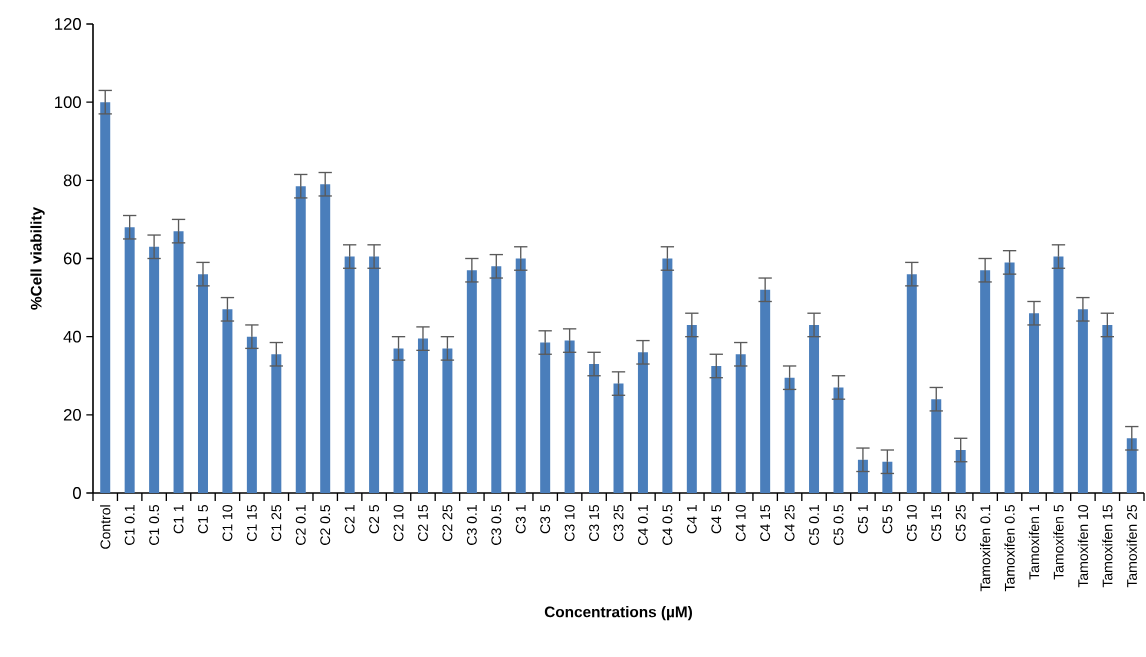 The height and width of the screenshot is (657, 1146). I want to click on x-tick-label: C1 25, so click(276, 523).